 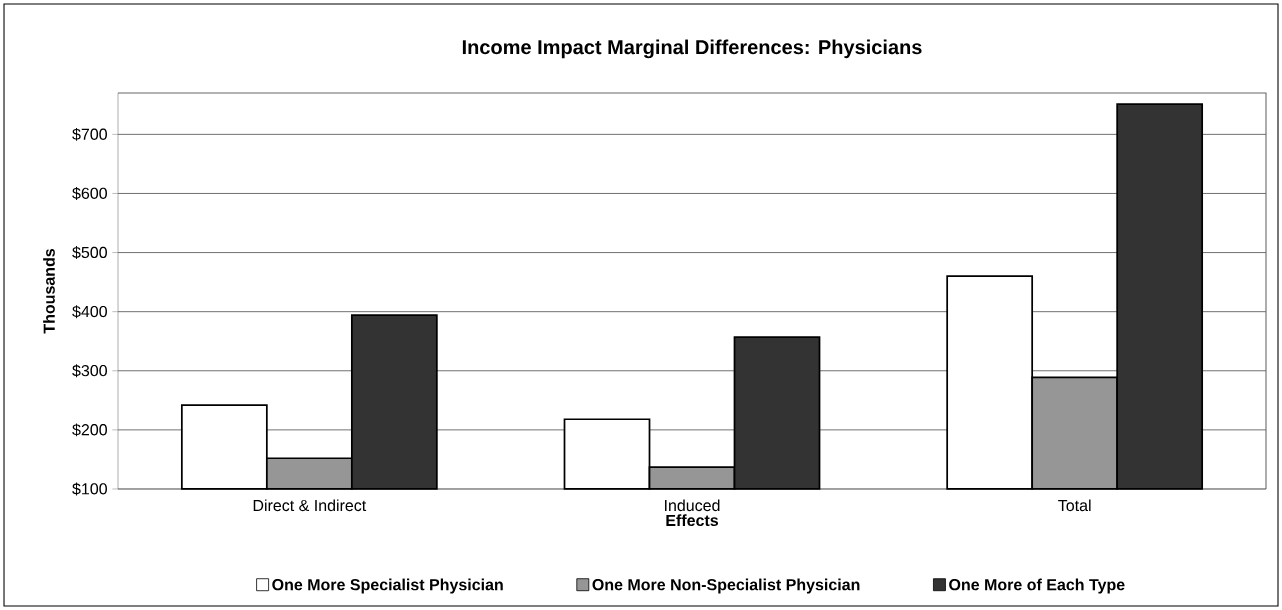 I want to click on y-tick-label: $500, so click(x=89, y=253).